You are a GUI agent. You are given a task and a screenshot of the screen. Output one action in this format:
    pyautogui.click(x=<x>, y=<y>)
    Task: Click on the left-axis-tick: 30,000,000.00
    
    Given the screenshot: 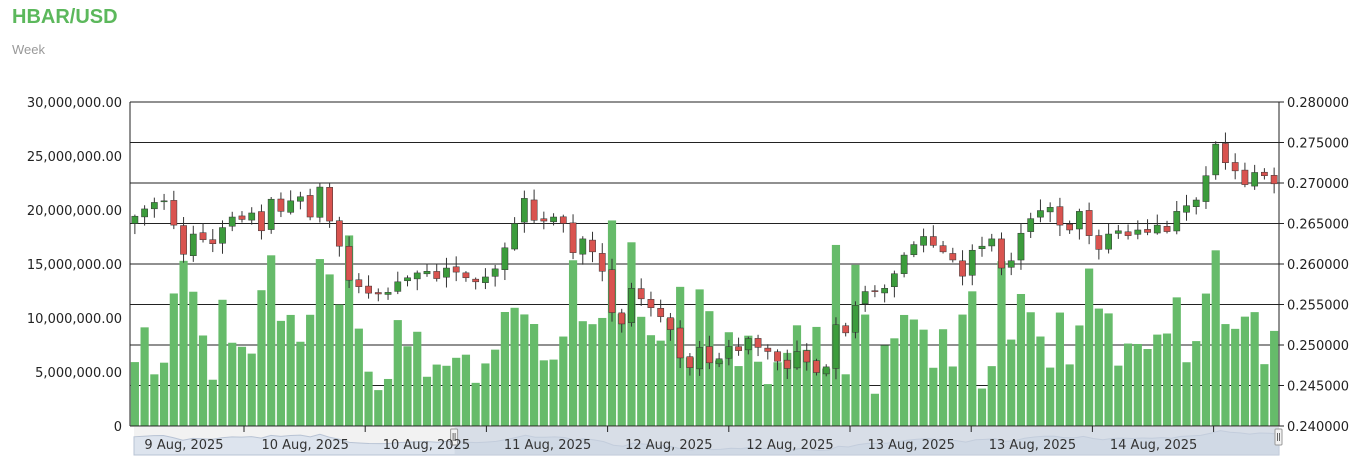 What is the action you would take?
    pyautogui.click(x=74, y=103)
    